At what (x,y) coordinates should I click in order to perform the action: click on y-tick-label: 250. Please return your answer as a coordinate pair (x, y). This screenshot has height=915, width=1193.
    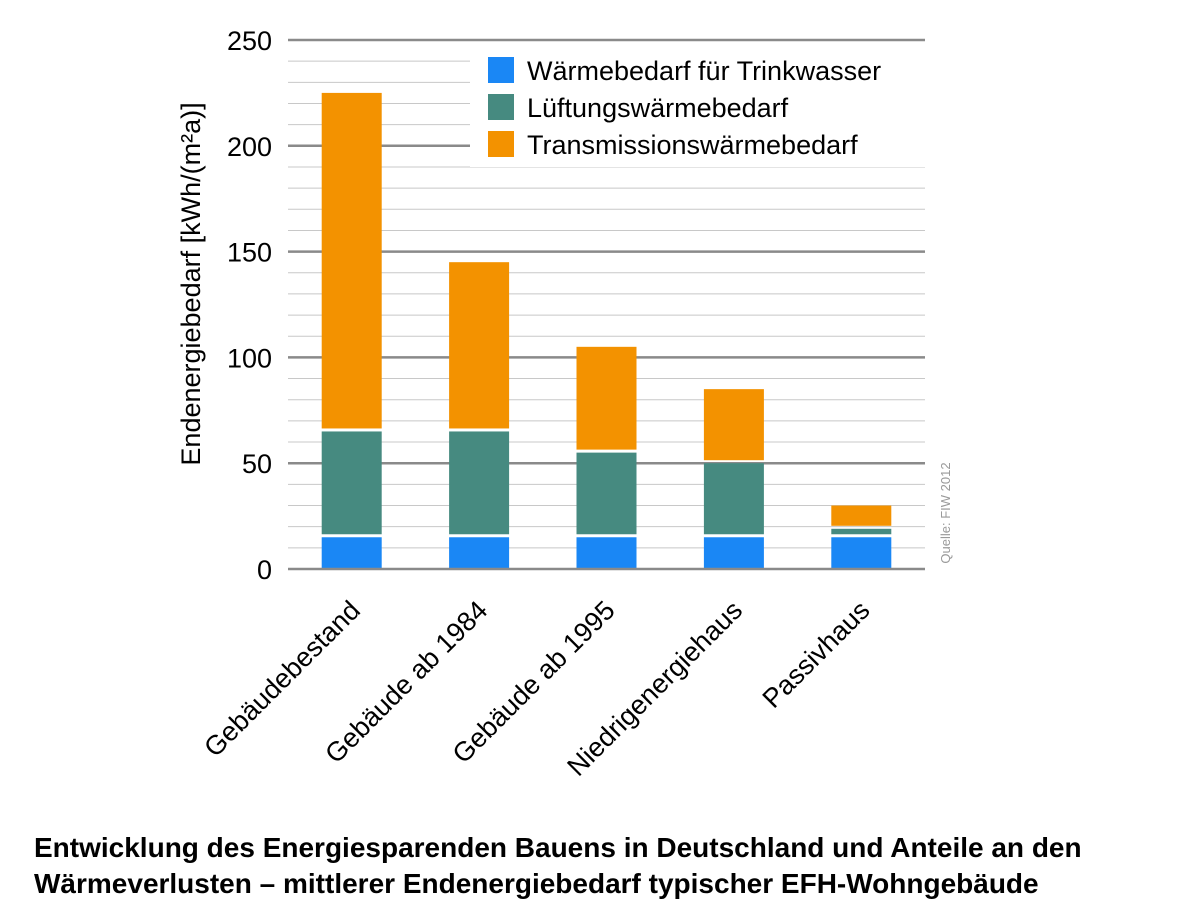
    Looking at the image, I should click on (249, 41).